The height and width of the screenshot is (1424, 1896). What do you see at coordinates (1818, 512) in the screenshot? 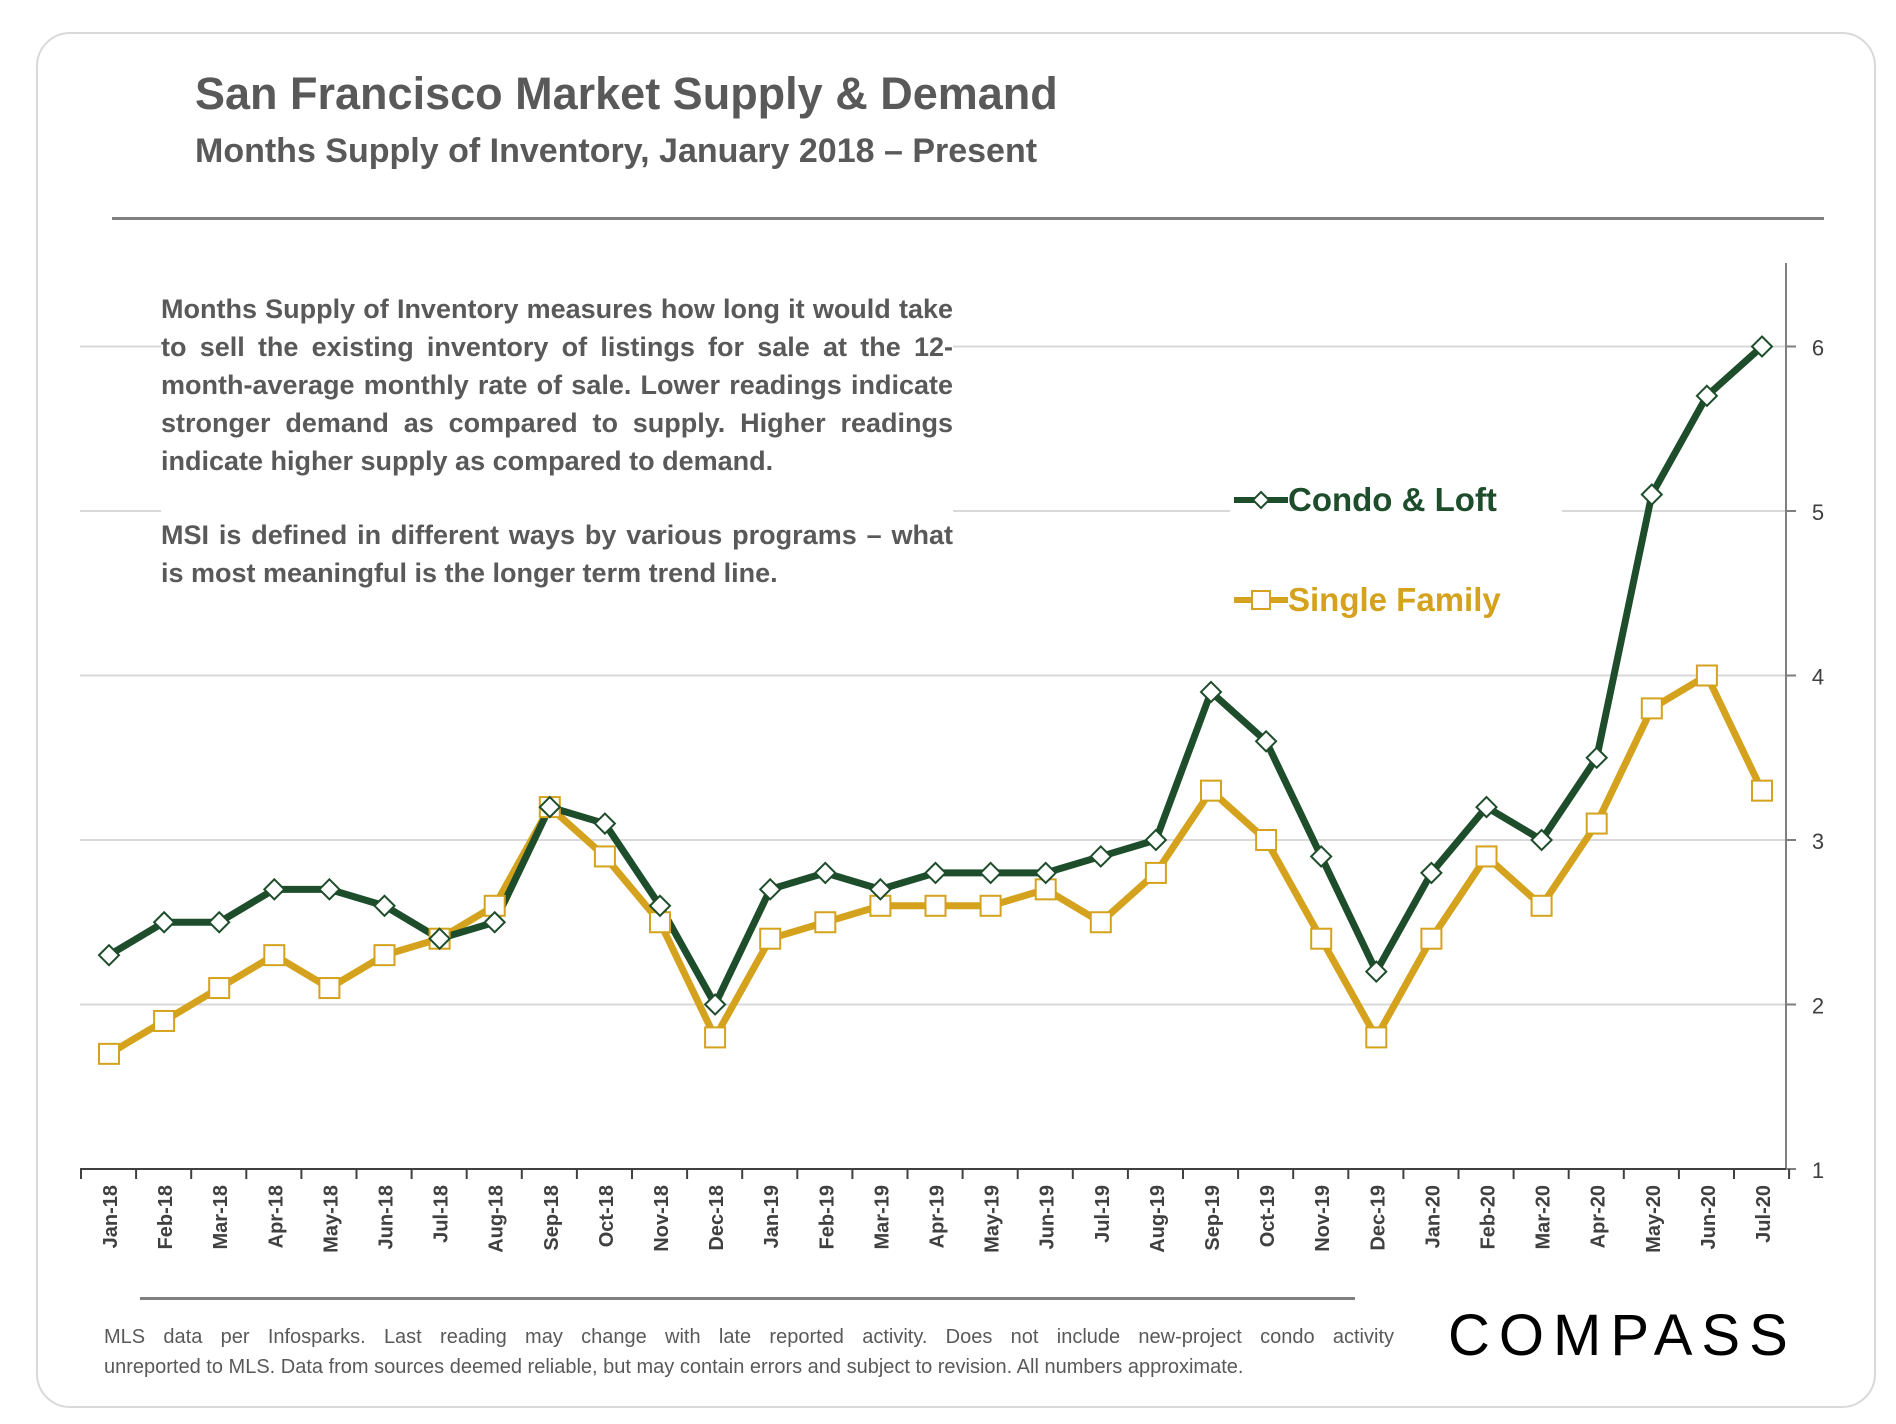
I see `y-tick-label: 5` at bounding box center [1818, 512].